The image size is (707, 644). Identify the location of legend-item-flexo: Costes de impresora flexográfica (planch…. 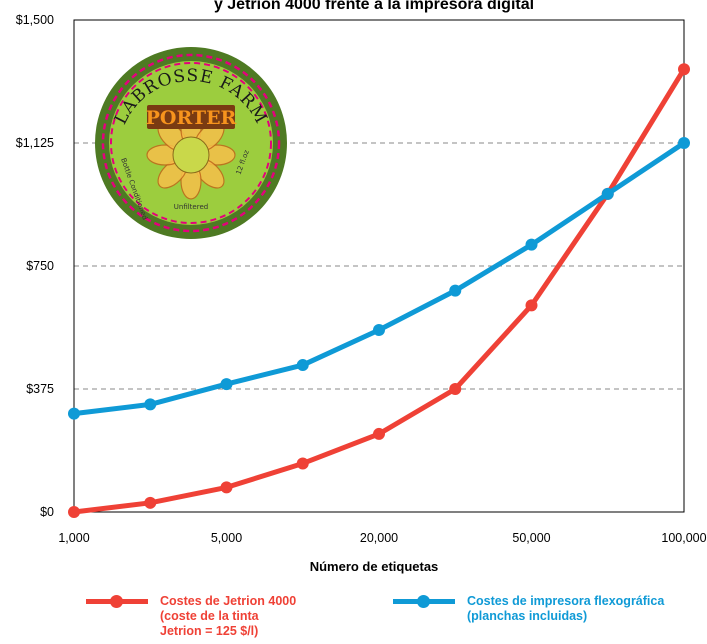
(528, 609).